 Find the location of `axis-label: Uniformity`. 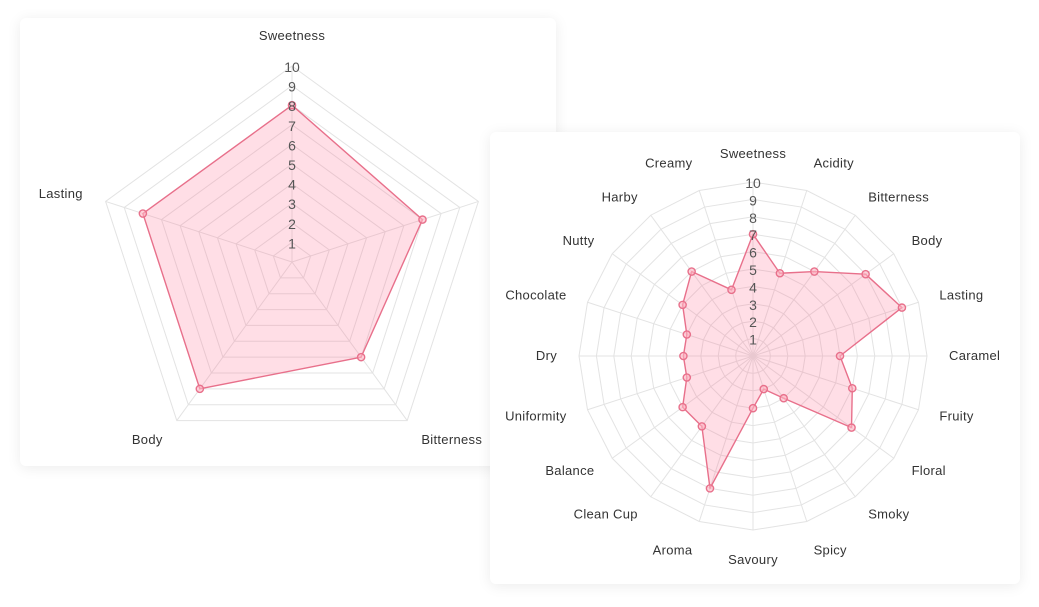

axis-label: Uniformity is located at coordinates (536, 416).